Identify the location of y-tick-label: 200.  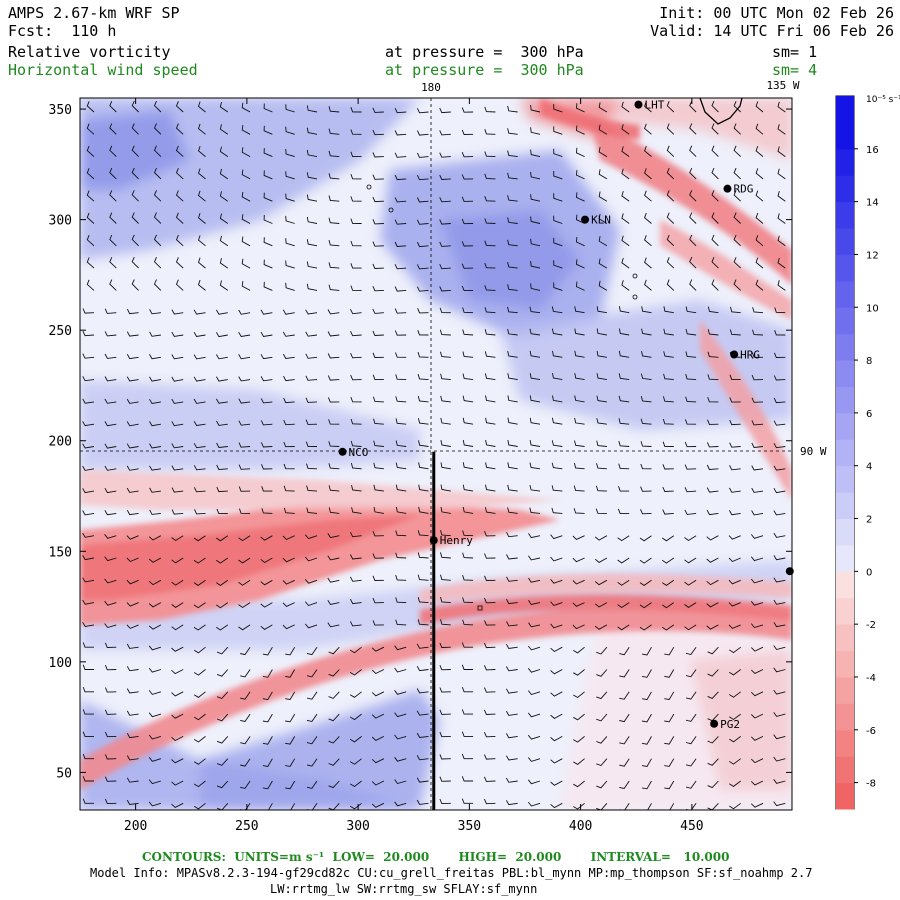
(60, 442).